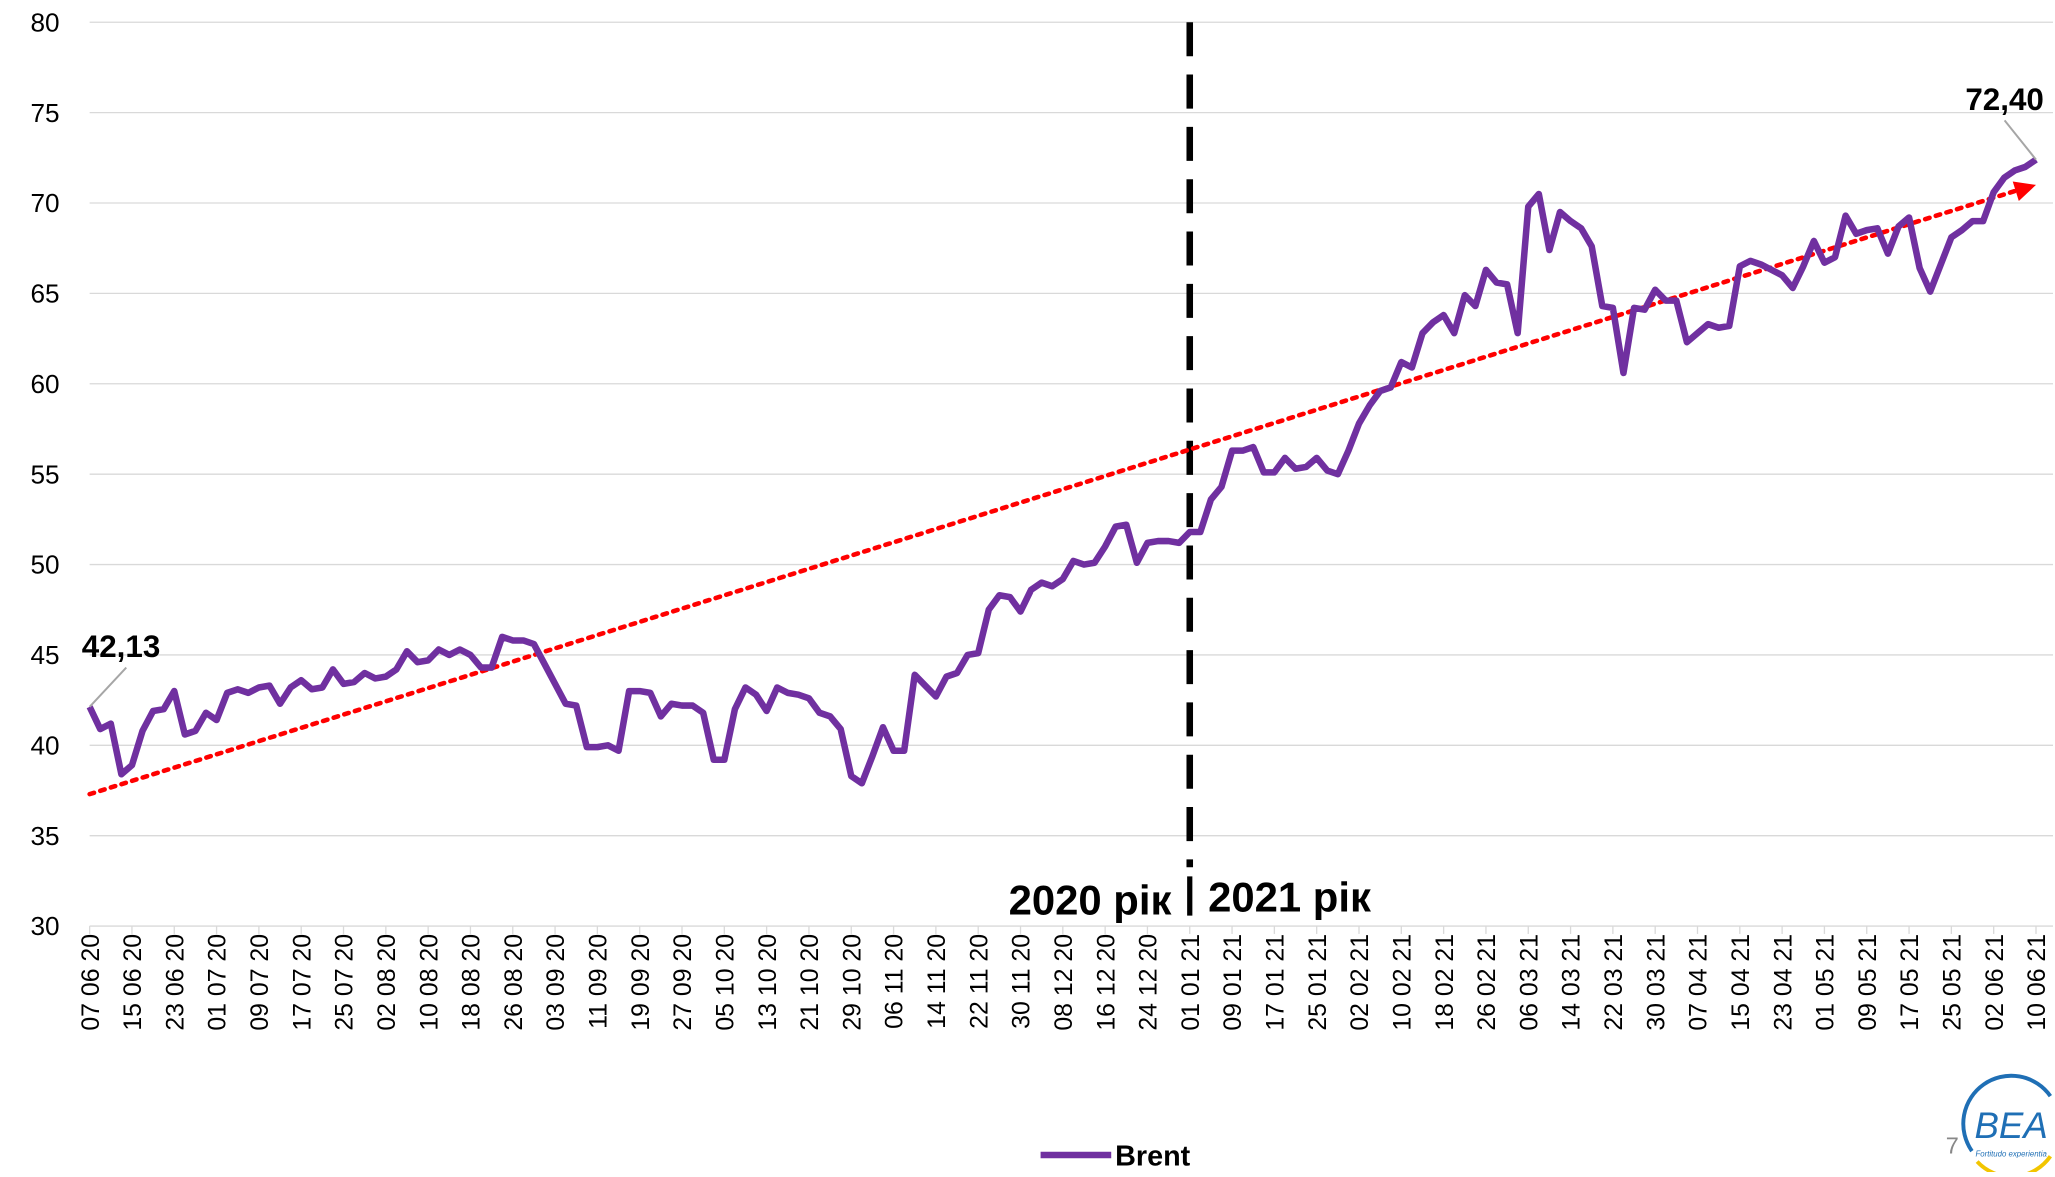  I want to click on x-tick-label: 23 06 20, so click(175, 982).